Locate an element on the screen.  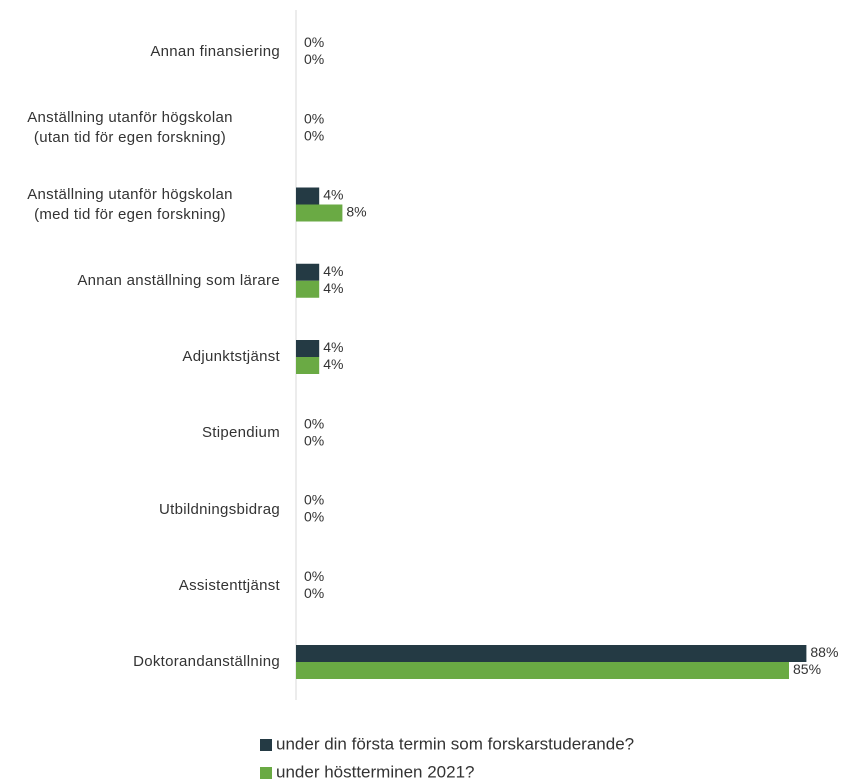
legend-label: under höstterminen 2021? is located at coordinates (375, 771).